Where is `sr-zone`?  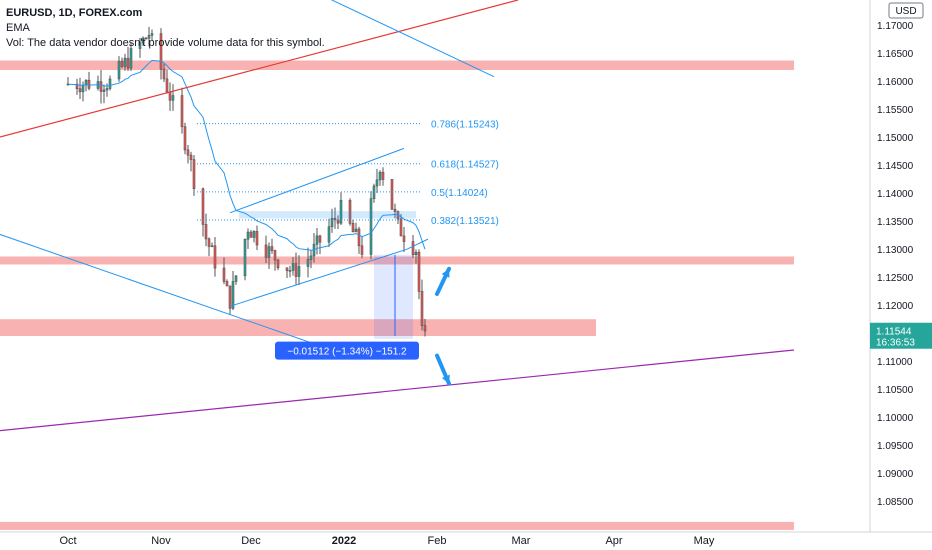
sr-zone is located at coordinates (397, 525).